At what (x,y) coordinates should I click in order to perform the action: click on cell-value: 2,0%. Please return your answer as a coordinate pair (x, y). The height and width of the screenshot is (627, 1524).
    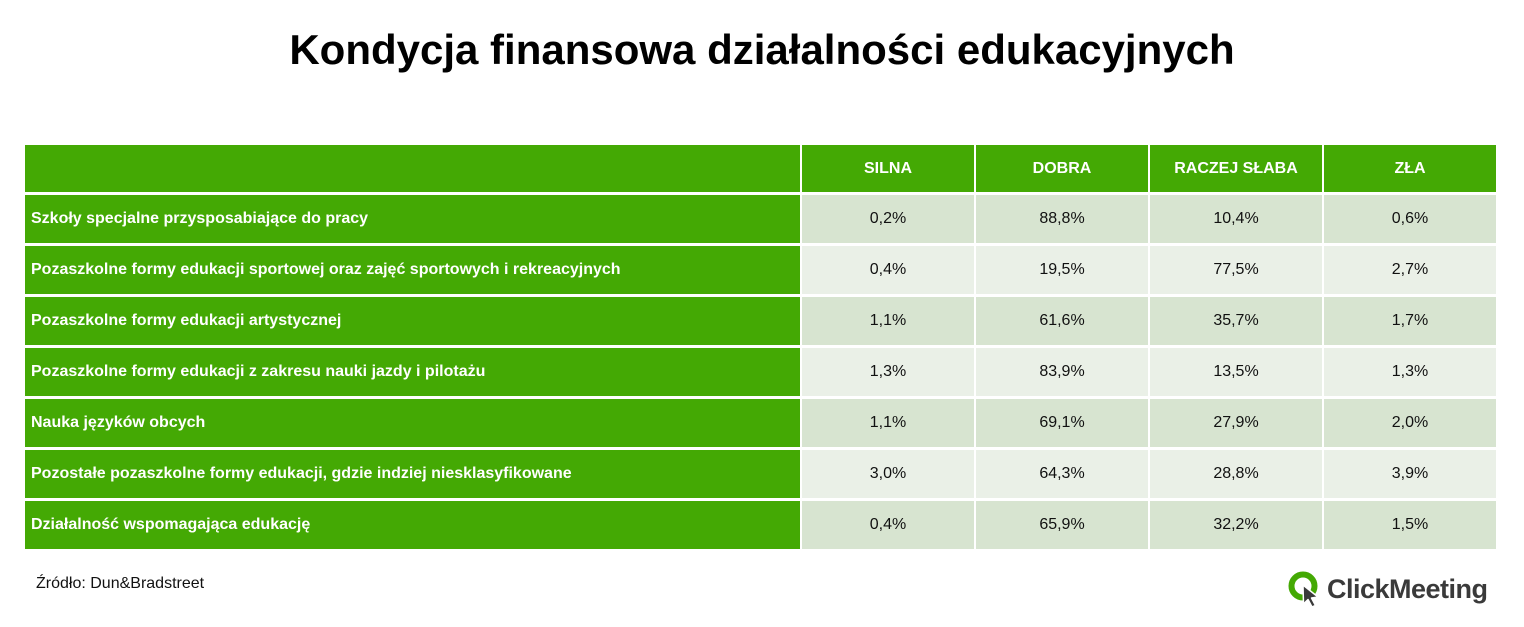
    Looking at the image, I should click on (1410, 423).